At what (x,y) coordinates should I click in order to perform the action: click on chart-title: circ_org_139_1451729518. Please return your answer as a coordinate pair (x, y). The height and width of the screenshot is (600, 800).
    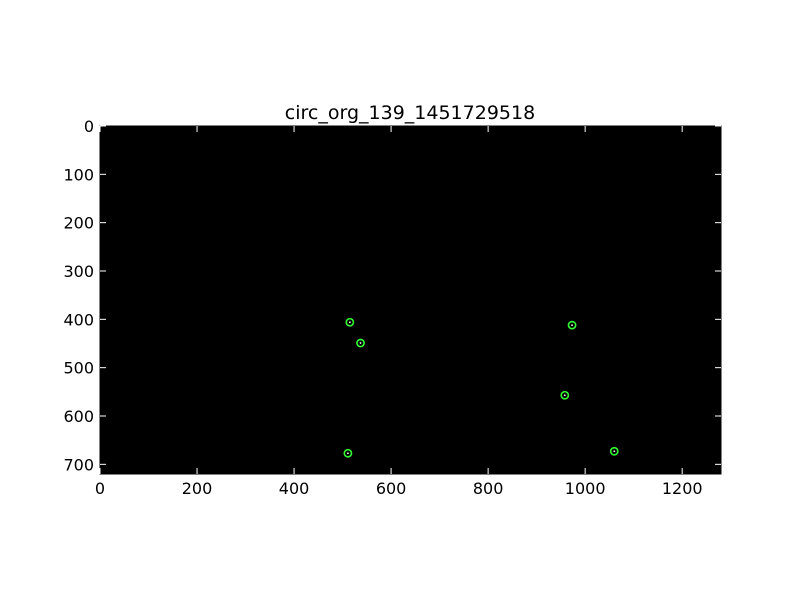
    Looking at the image, I should click on (410, 113).